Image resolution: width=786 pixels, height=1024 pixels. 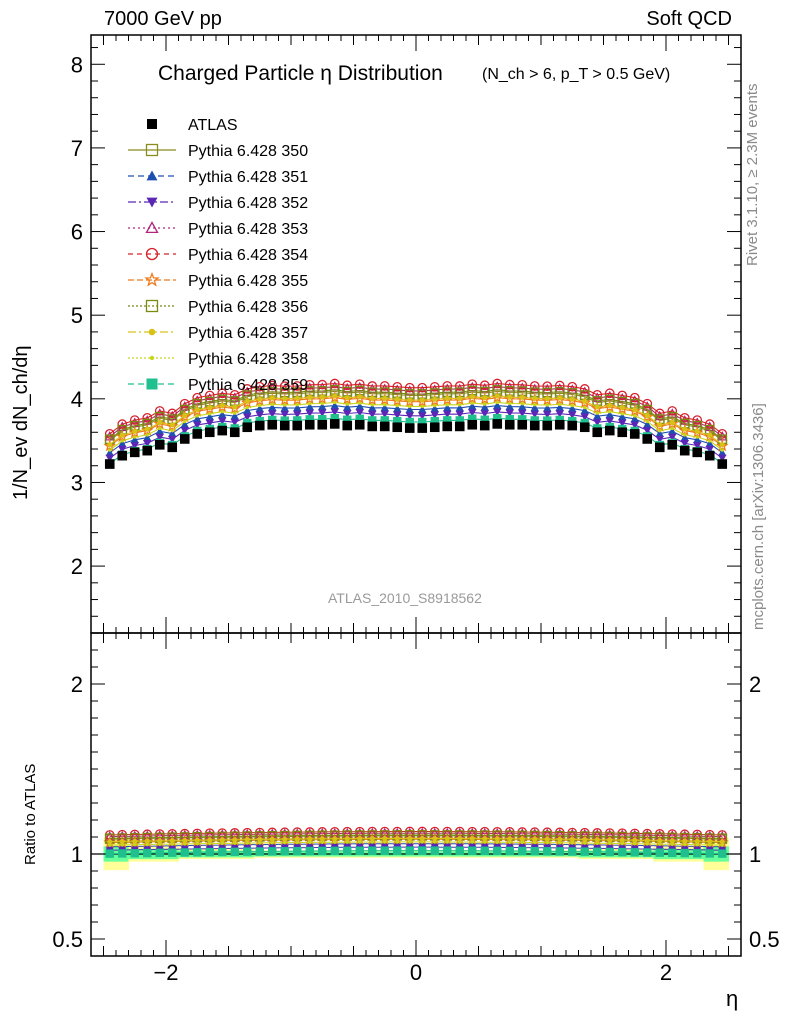 What do you see at coordinates (732, 998) in the screenshot?
I see `x-axis-label: η` at bounding box center [732, 998].